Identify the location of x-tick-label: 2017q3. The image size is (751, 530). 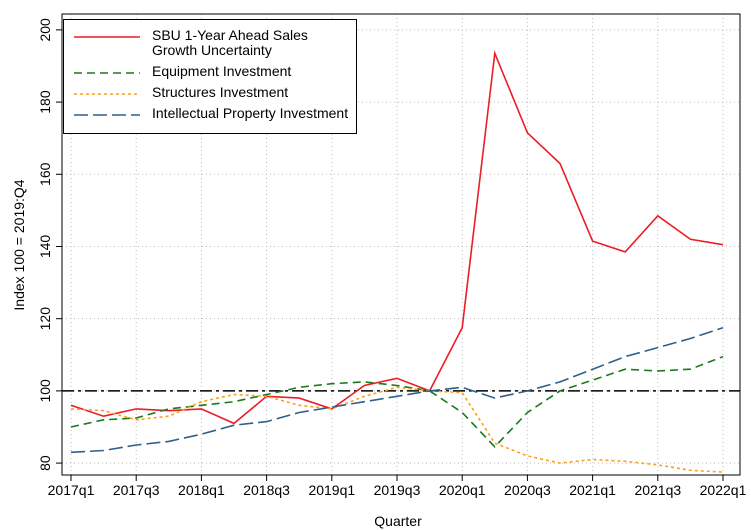
(136, 490).